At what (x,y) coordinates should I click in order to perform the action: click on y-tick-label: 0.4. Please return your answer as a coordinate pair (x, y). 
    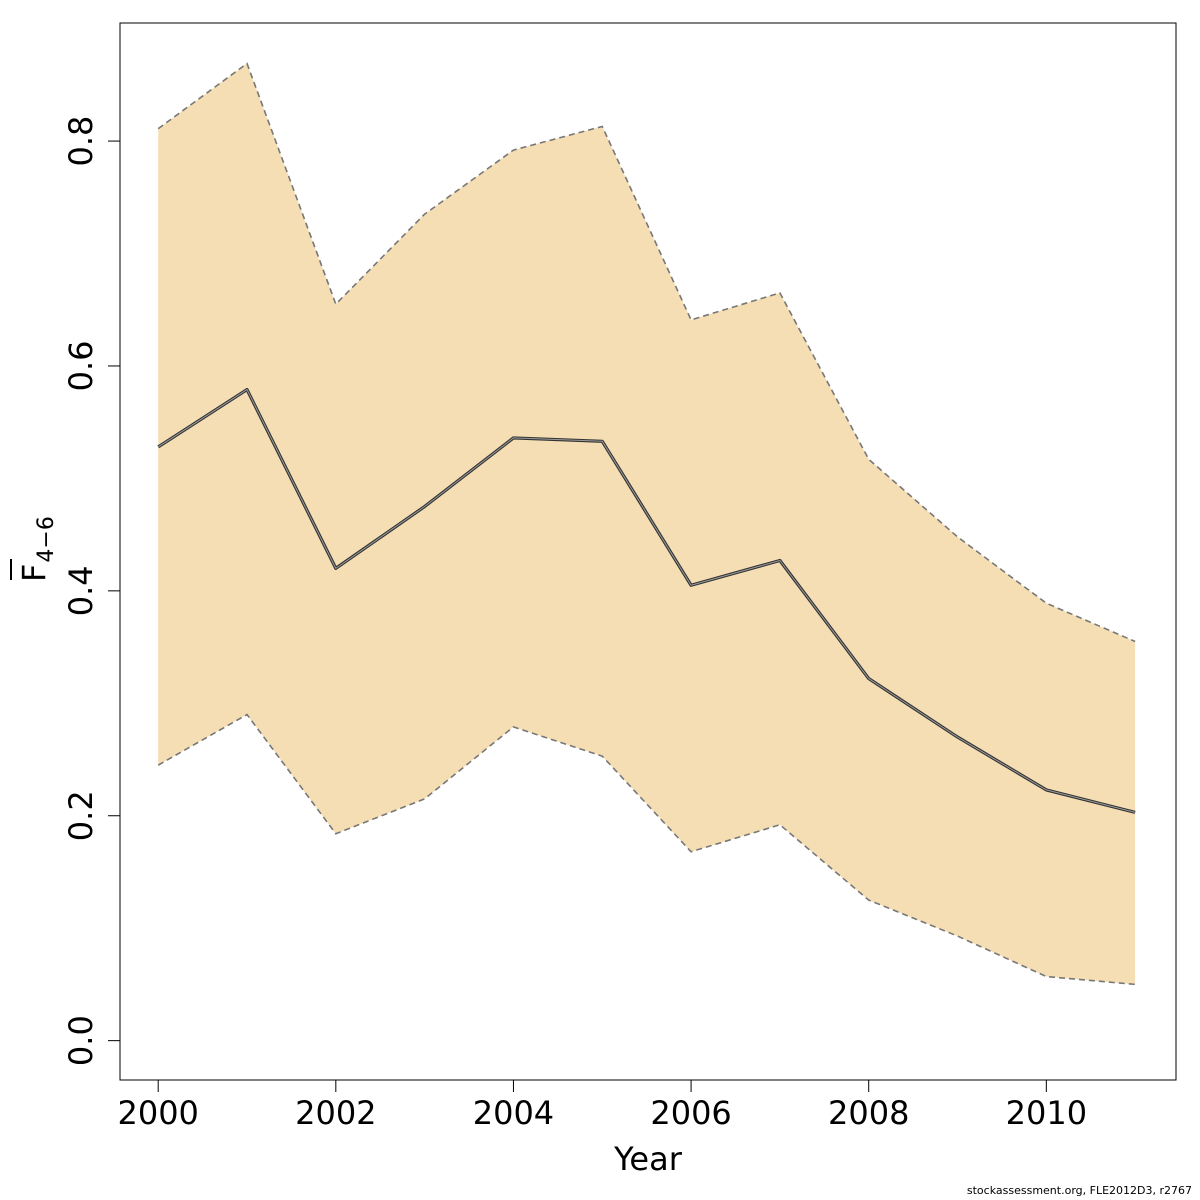
    Looking at the image, I should click on (81, 590).